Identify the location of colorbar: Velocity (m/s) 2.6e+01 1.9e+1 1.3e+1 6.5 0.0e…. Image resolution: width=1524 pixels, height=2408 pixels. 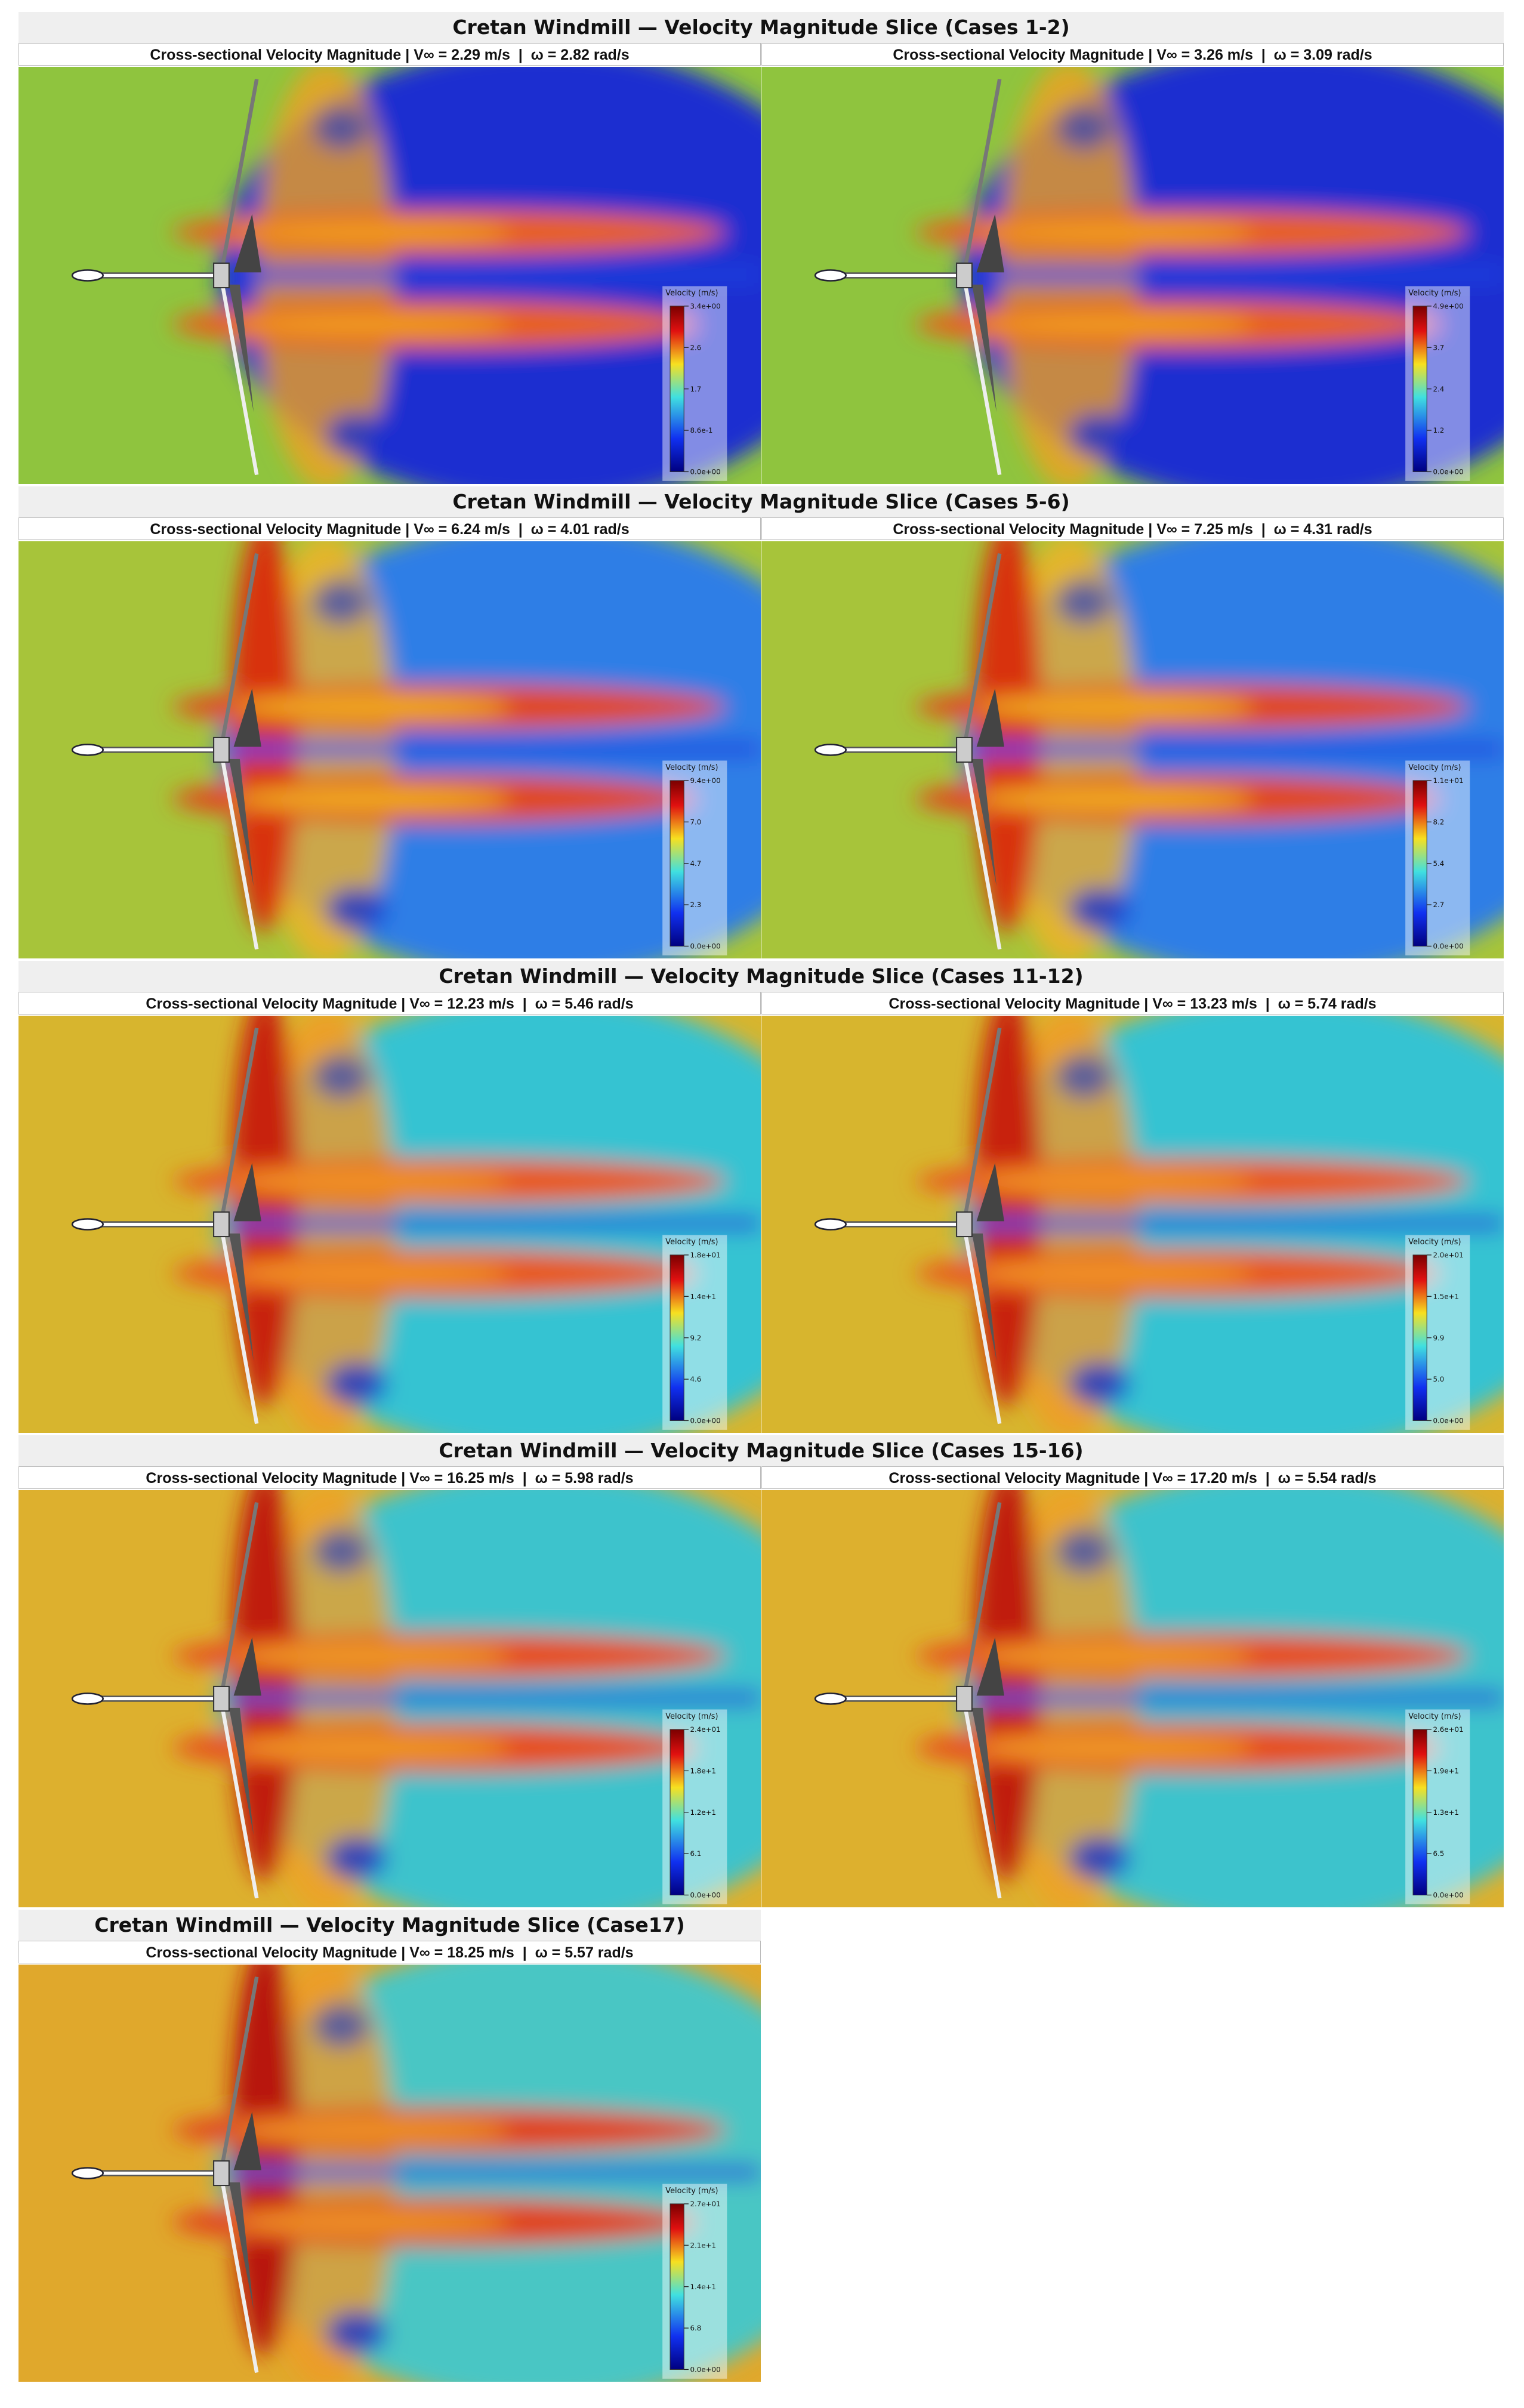
(1437, 1806).